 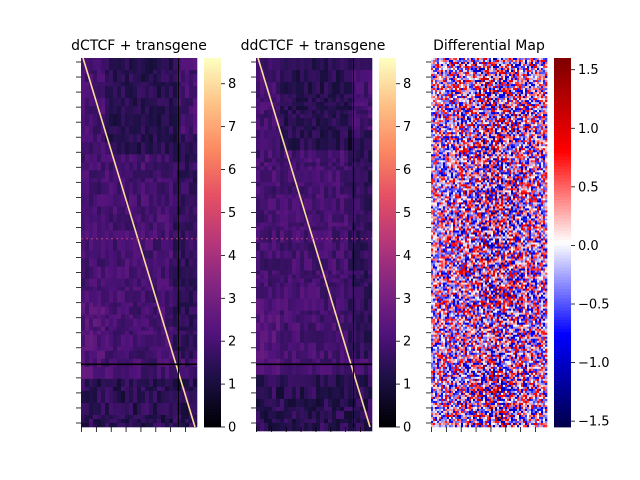 What do you see at coordinates (407, 213) in the screenshot?
I see `colorbar-tick-label: 5` at bounding box center [407, 213].